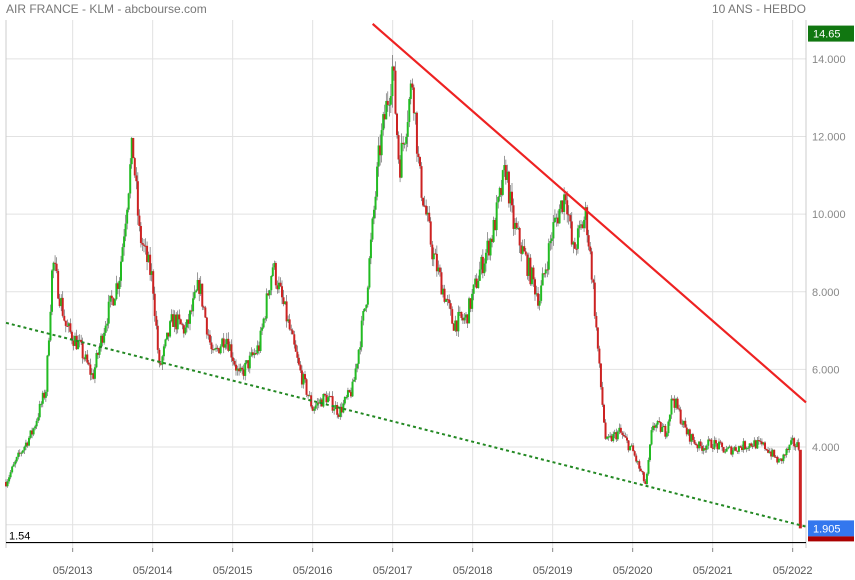 This screenshot has width=855, height=580. Describe the element at coordinates (758, 9) in the screenshot. I see `timeframe-label: 10 ANS - HEBDO` at that location.